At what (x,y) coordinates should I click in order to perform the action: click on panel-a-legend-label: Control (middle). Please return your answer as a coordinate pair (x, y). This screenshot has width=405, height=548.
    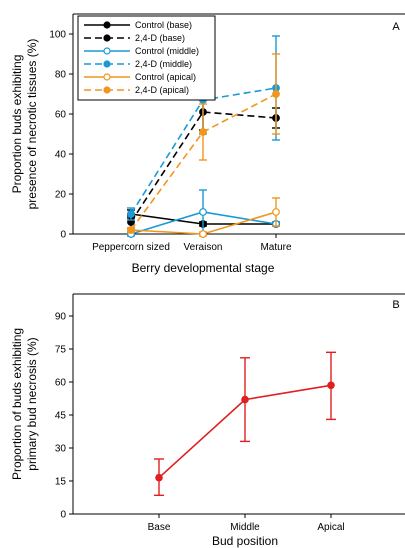
    Looking at the image, I should click on (167, 51).